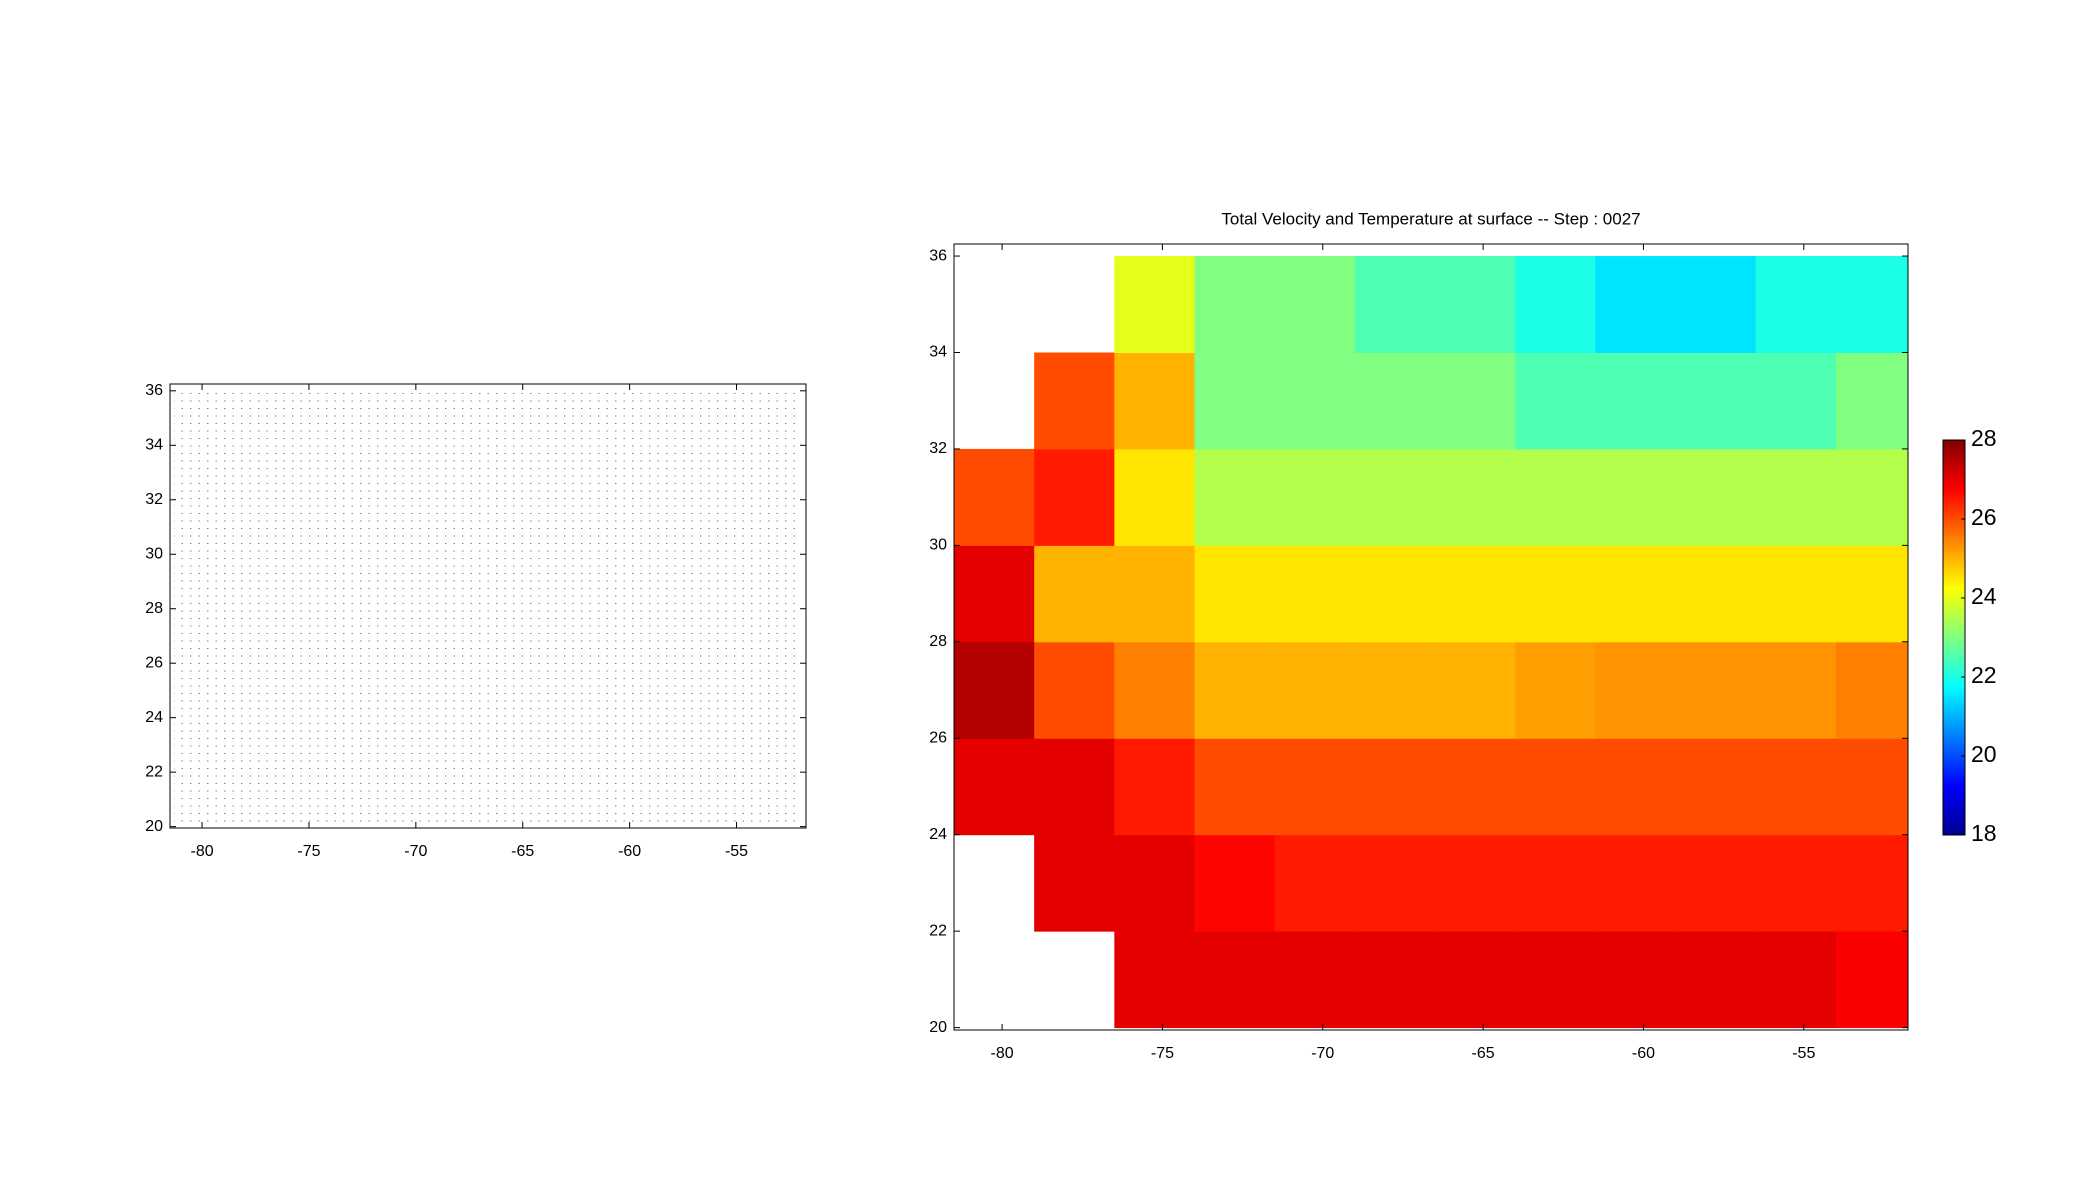 The width and height of the screenshot is (2100, 1200). Describe the element at coordinates (1984, 754) in the screenshot. I see `colorbar-tick-label: 20` at that location.